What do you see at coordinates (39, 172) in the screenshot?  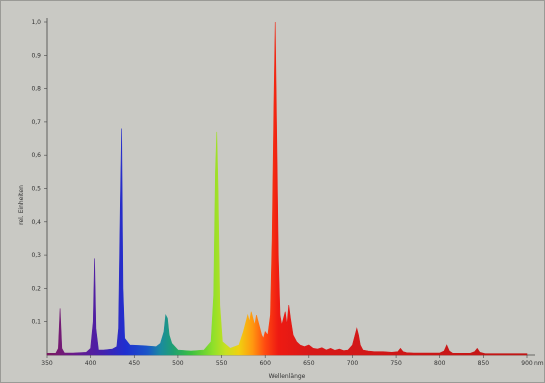 I see `y-ticks: 0,1 0,2 0,3 0,4 0,5 0,6 0,7 0,8 0,9 1,0` at bounding box center [39, 172].